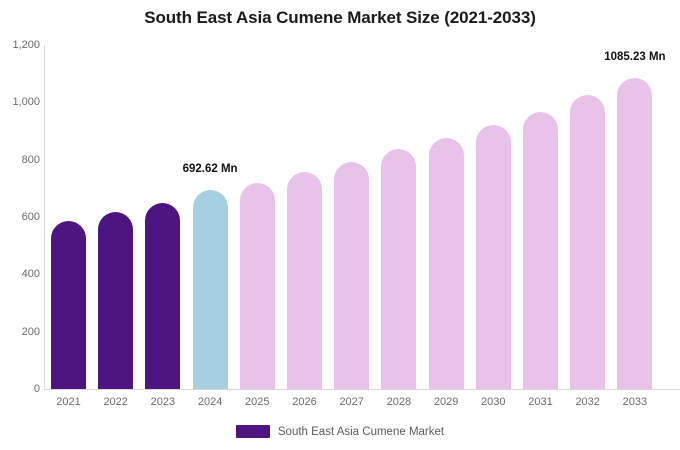  Describe the element at coordinates (30, 217) in the screenshot. I see `y-axis-tick-label: 600` at that location.